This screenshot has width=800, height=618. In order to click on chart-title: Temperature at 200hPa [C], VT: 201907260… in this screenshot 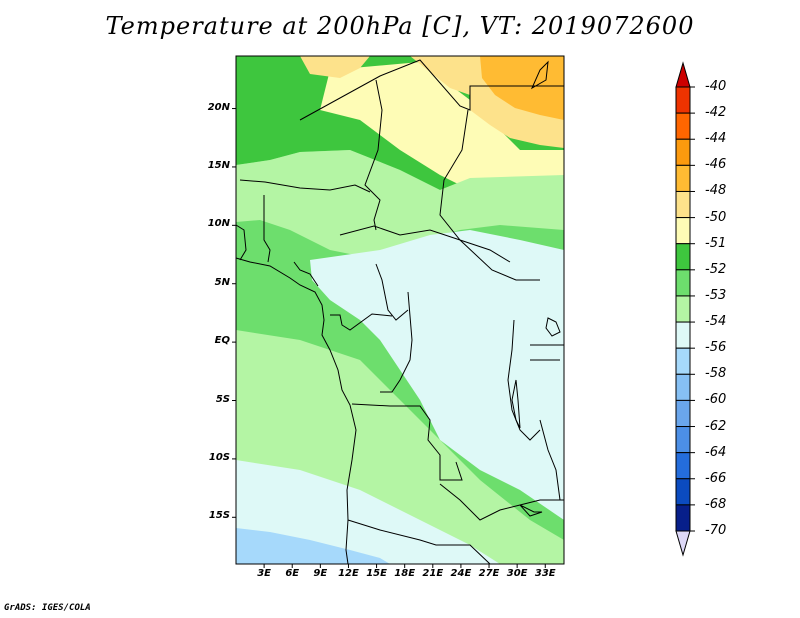, I will do `click(400, 26)`.